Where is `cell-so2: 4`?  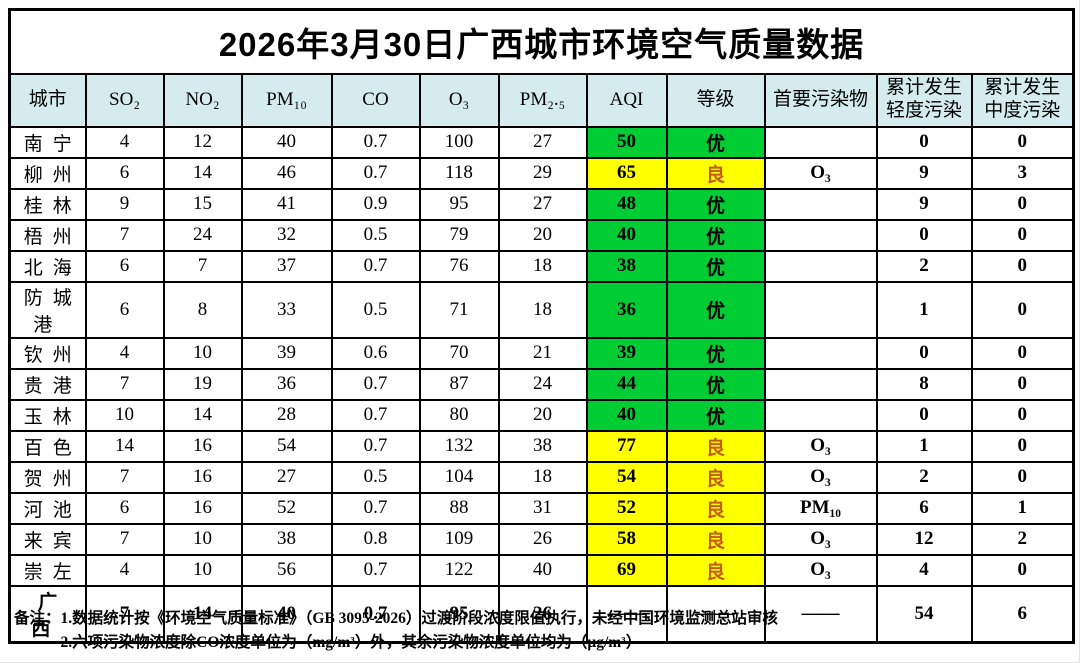 cell-so2: 4 is located at coordinates (124, 353).